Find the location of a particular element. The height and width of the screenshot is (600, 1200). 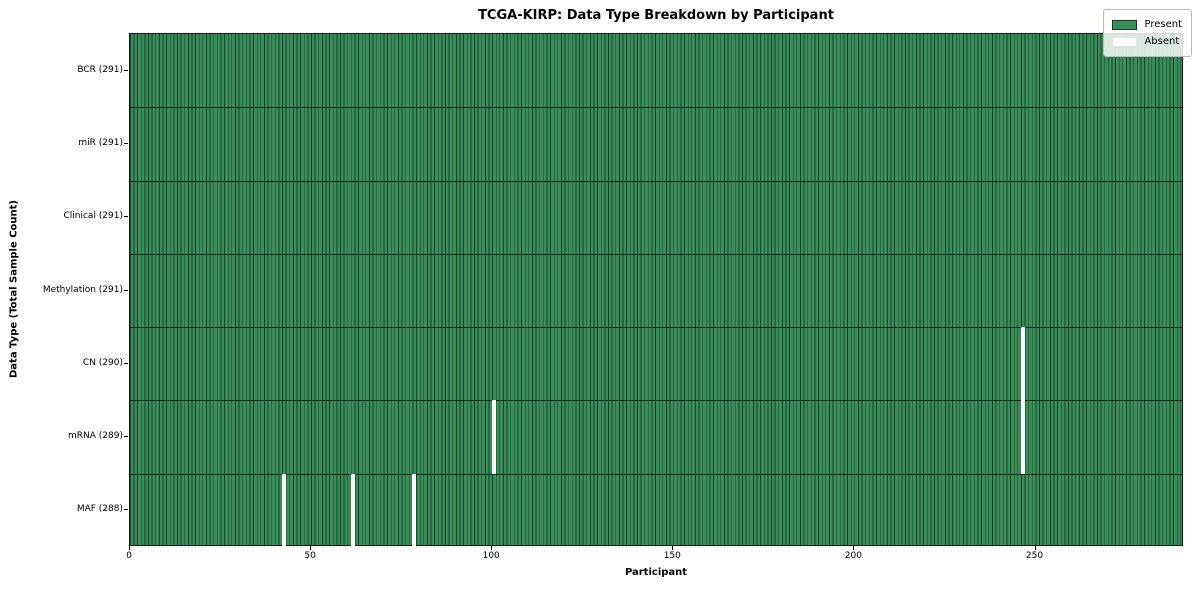

legend-entry-present: Present is located at coordinates (1147, 24).